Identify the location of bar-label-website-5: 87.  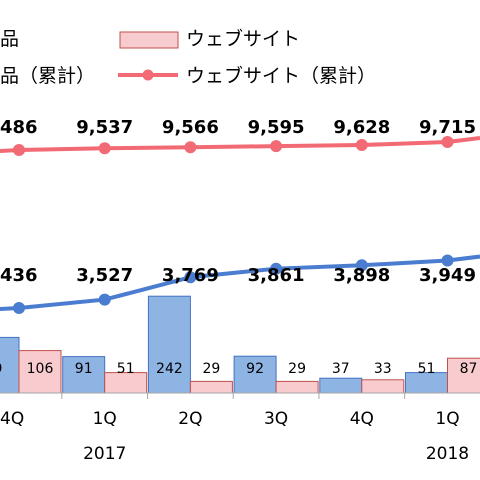
(469, 369).